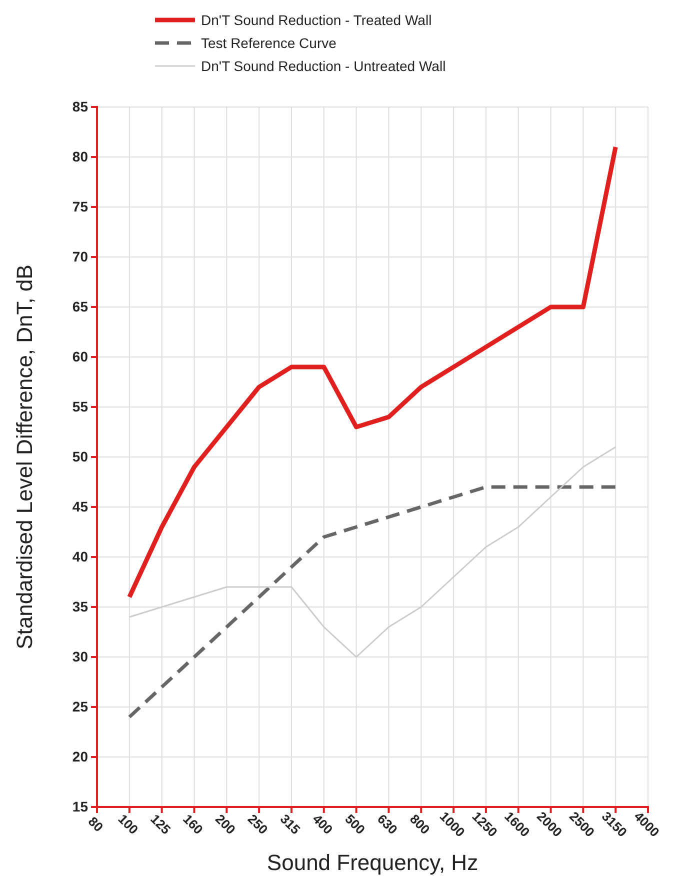 The image size is (679, 892). I want to click on y-tick-label: 30, so click(80, 656).